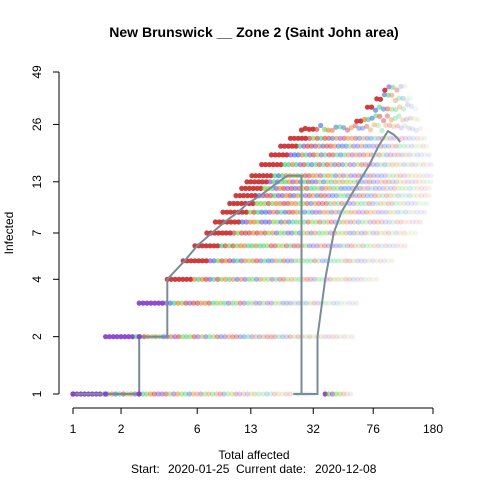 This screenshot has width=480, height=480. Describe the element at coordinates (197, 429) in the screenshot. I see `x-tick-label: 6` at that location.